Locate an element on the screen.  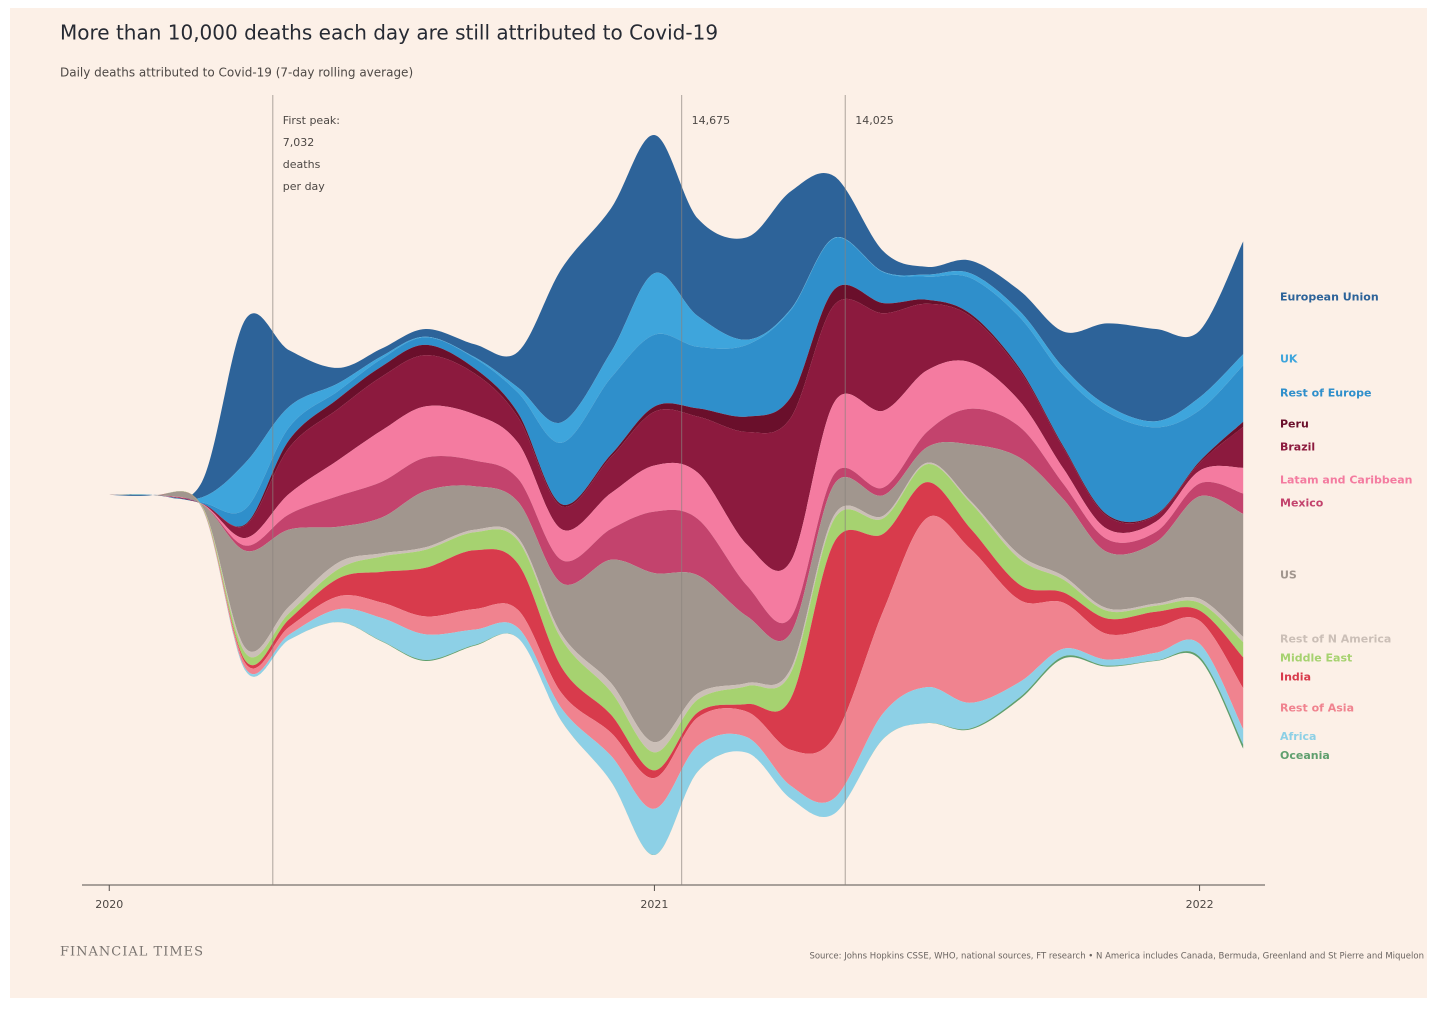
legend-label: Rest of Europe is located at coordinates (1325, 393).